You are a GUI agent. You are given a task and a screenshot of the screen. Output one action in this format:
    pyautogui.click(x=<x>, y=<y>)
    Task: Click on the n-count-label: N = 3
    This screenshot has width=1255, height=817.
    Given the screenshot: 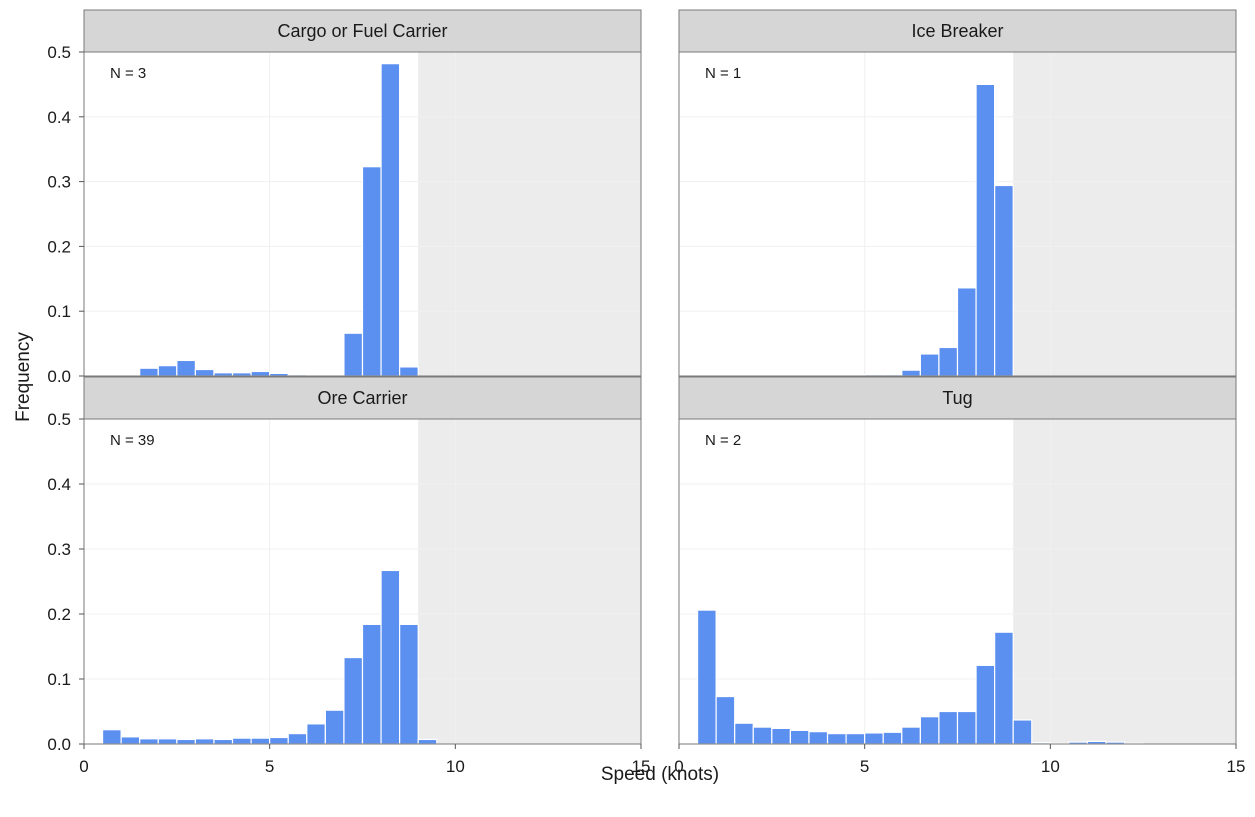 What is the action you would take?
    pyautogui.click(x=128, y=73)
    